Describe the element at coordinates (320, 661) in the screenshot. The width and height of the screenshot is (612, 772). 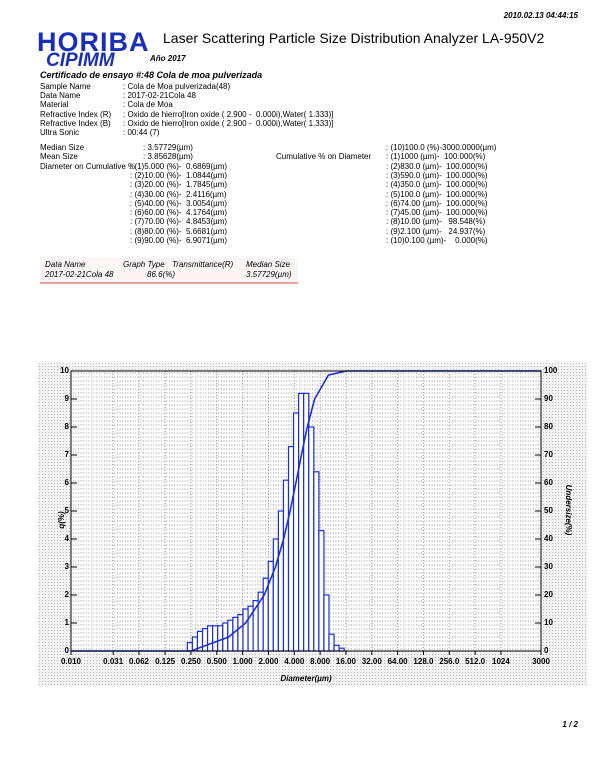
I see `x-tick-label: 8.000` at that location.